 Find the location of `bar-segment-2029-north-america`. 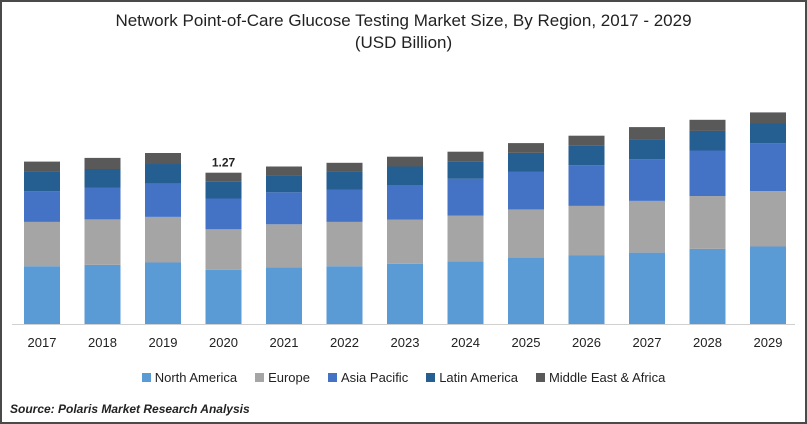

bar-segment-2029-north-america is located at coordinates (768, 285).